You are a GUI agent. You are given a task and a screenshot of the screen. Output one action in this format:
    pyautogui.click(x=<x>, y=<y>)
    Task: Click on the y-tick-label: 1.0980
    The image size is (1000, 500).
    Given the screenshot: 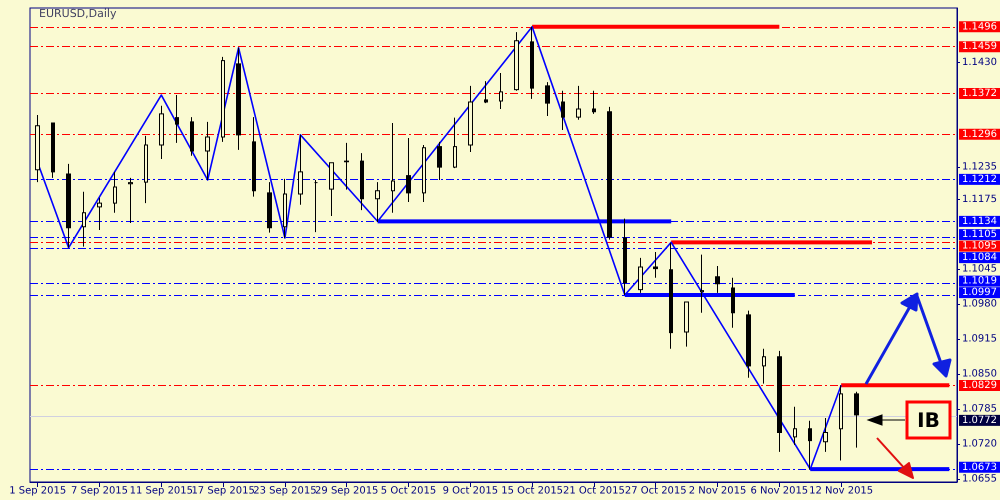 What is the action you would take?
    pyautogui.click(x=980, y=304)
    